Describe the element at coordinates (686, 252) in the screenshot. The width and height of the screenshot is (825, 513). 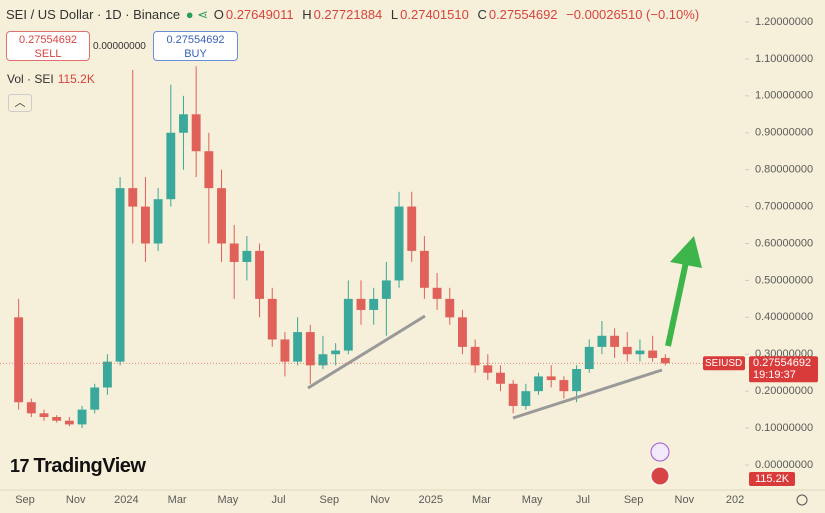
I see `arrow-head` at that location.